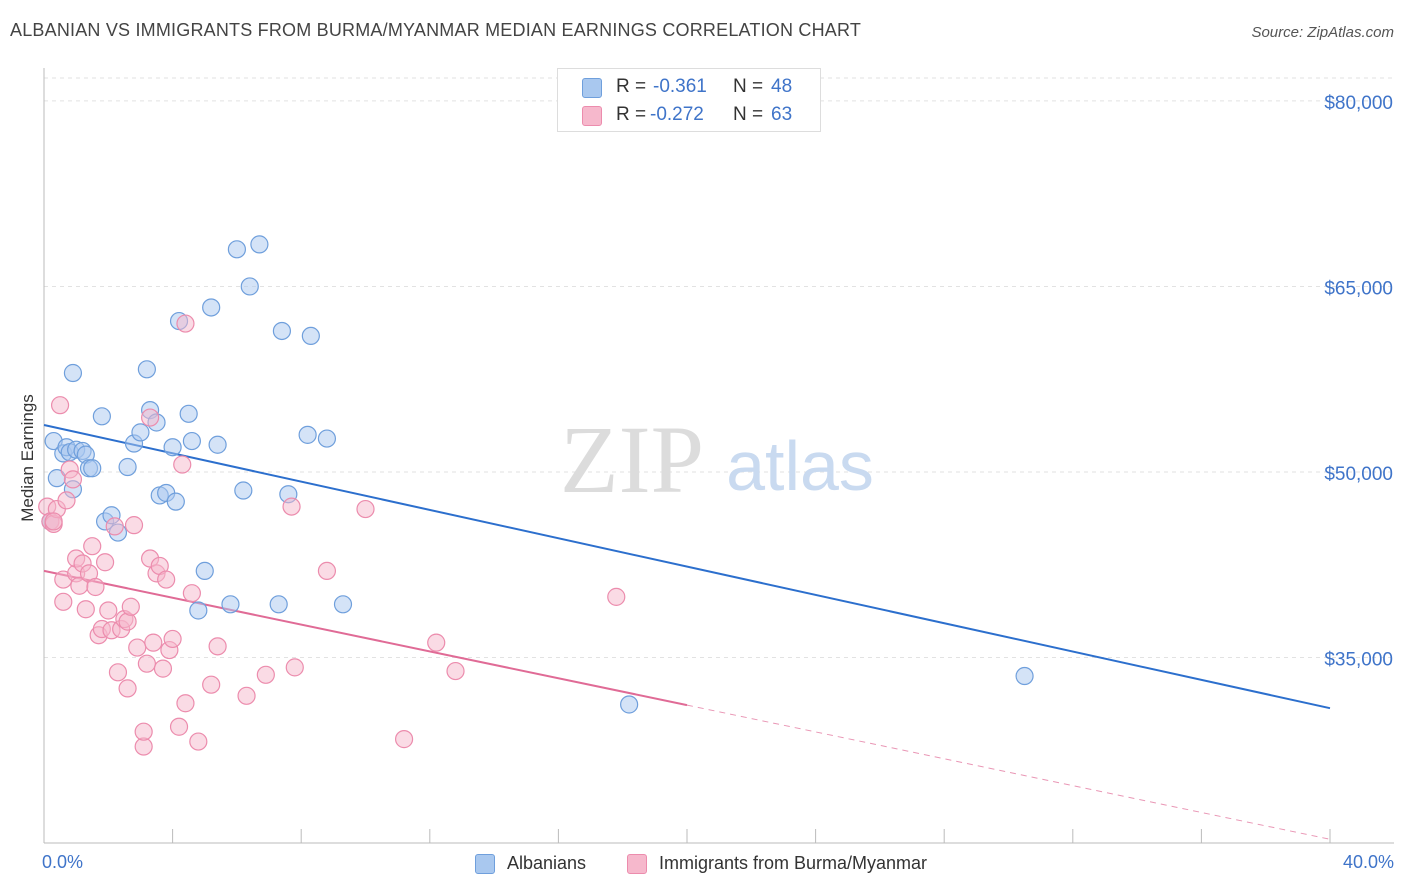 The image size is (1406, 892). I want to click on y-tick-label: $50,000, so click(1358, 474).